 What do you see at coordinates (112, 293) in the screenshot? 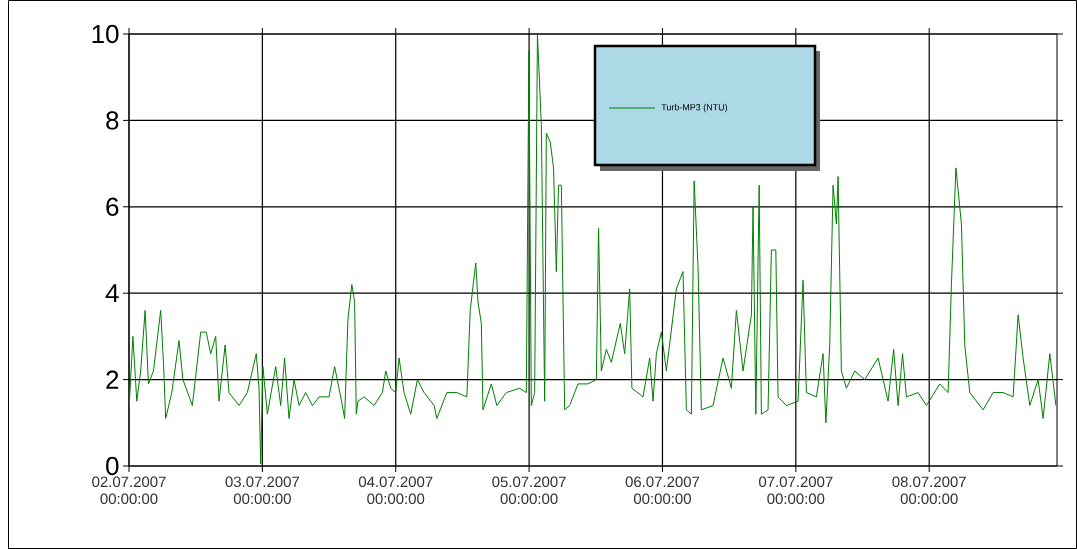
I see `y-tick-label: 4` at bounding box center [112, 293].